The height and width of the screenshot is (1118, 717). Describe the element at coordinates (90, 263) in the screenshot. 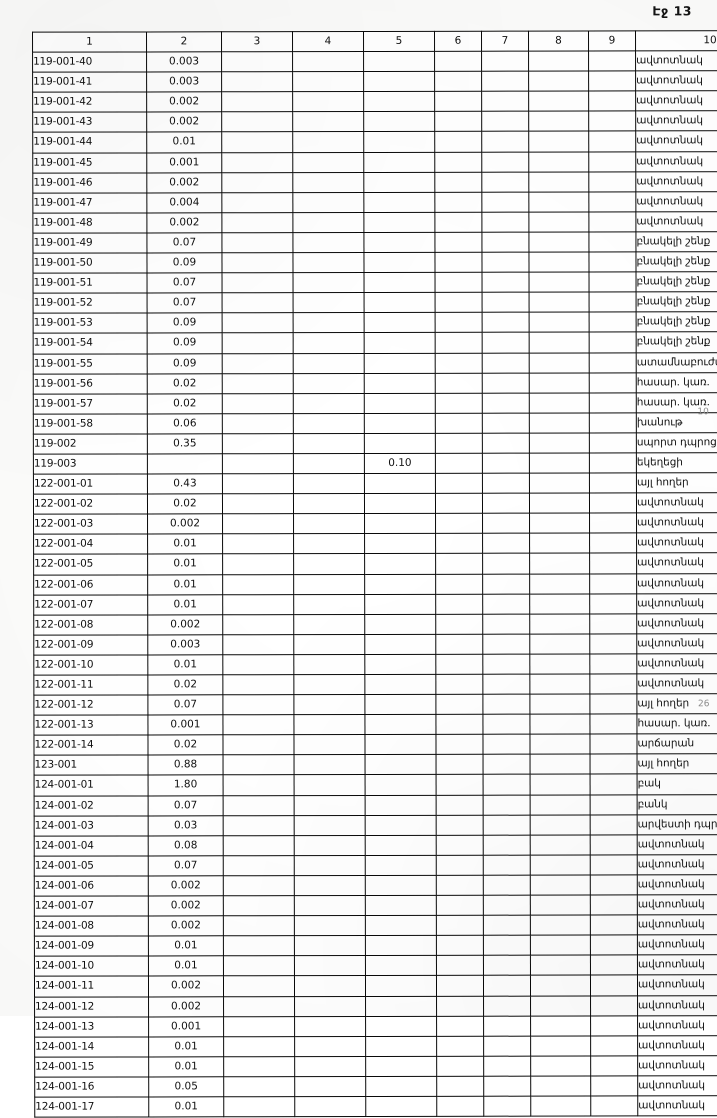

I see `cell-parcel-id: 119-001-50` at that location.